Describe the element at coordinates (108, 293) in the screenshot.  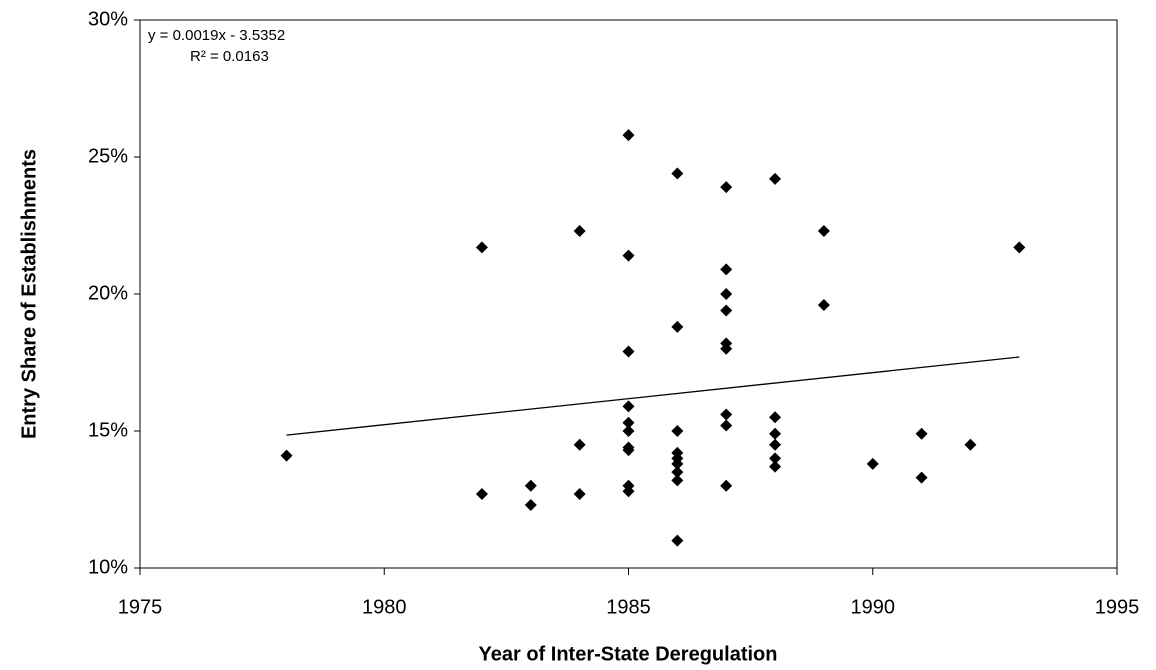
I see `y-tick-label: 20%` at that location.